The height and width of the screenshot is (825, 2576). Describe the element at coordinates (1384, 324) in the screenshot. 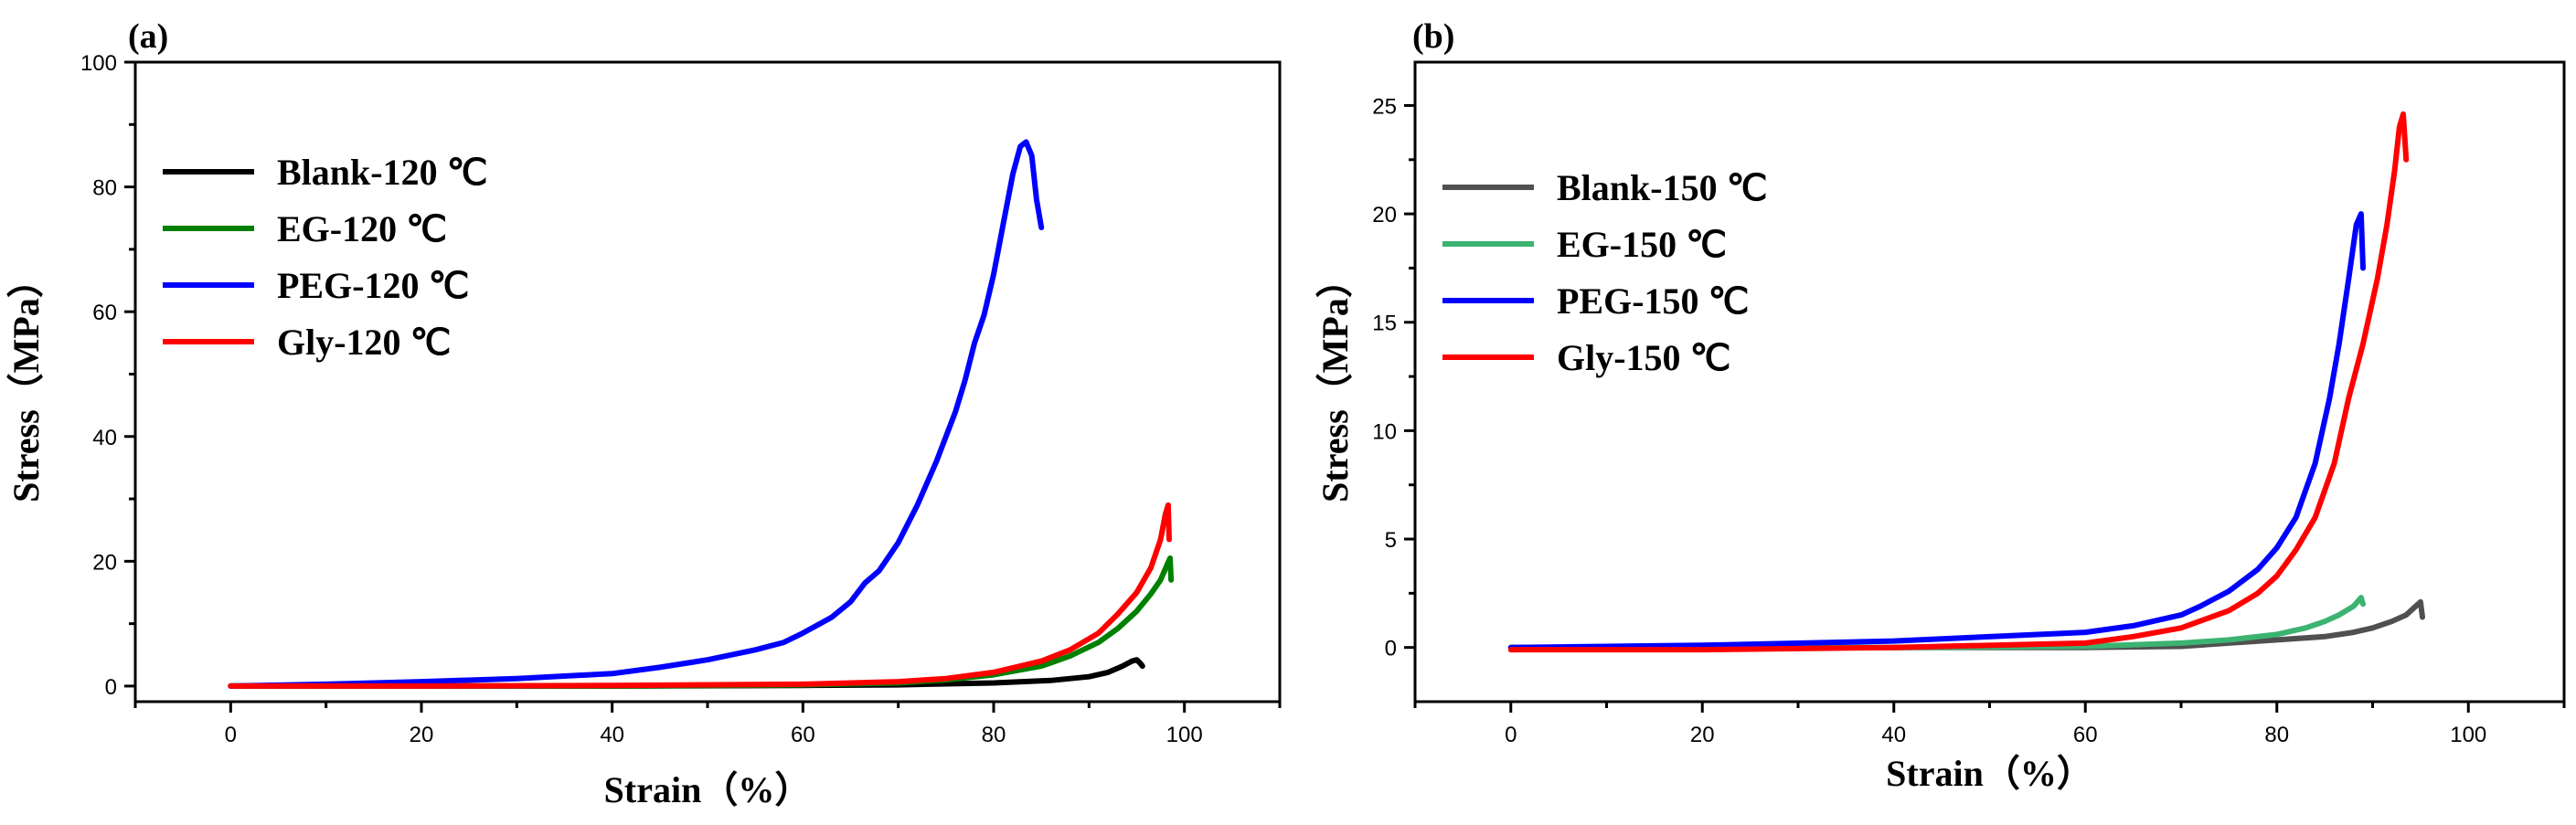

I see `y-tick-label: 15` at that location.